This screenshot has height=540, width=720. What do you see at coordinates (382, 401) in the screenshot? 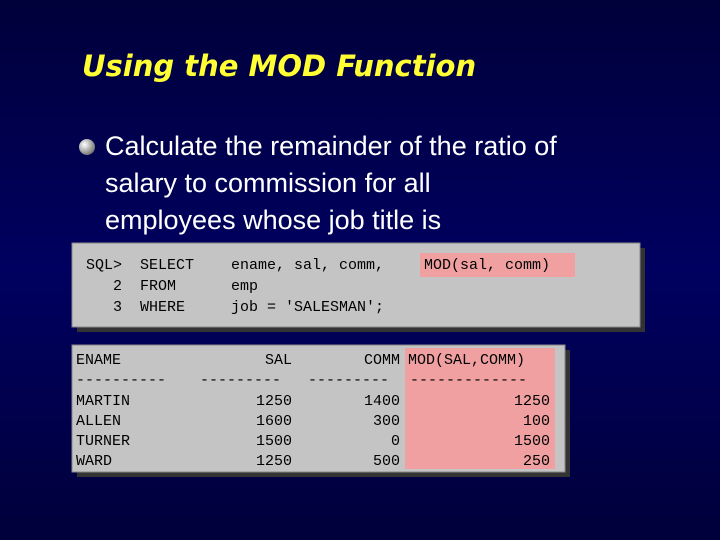
I see `cell: 1400` at bounding box center [382, 401].